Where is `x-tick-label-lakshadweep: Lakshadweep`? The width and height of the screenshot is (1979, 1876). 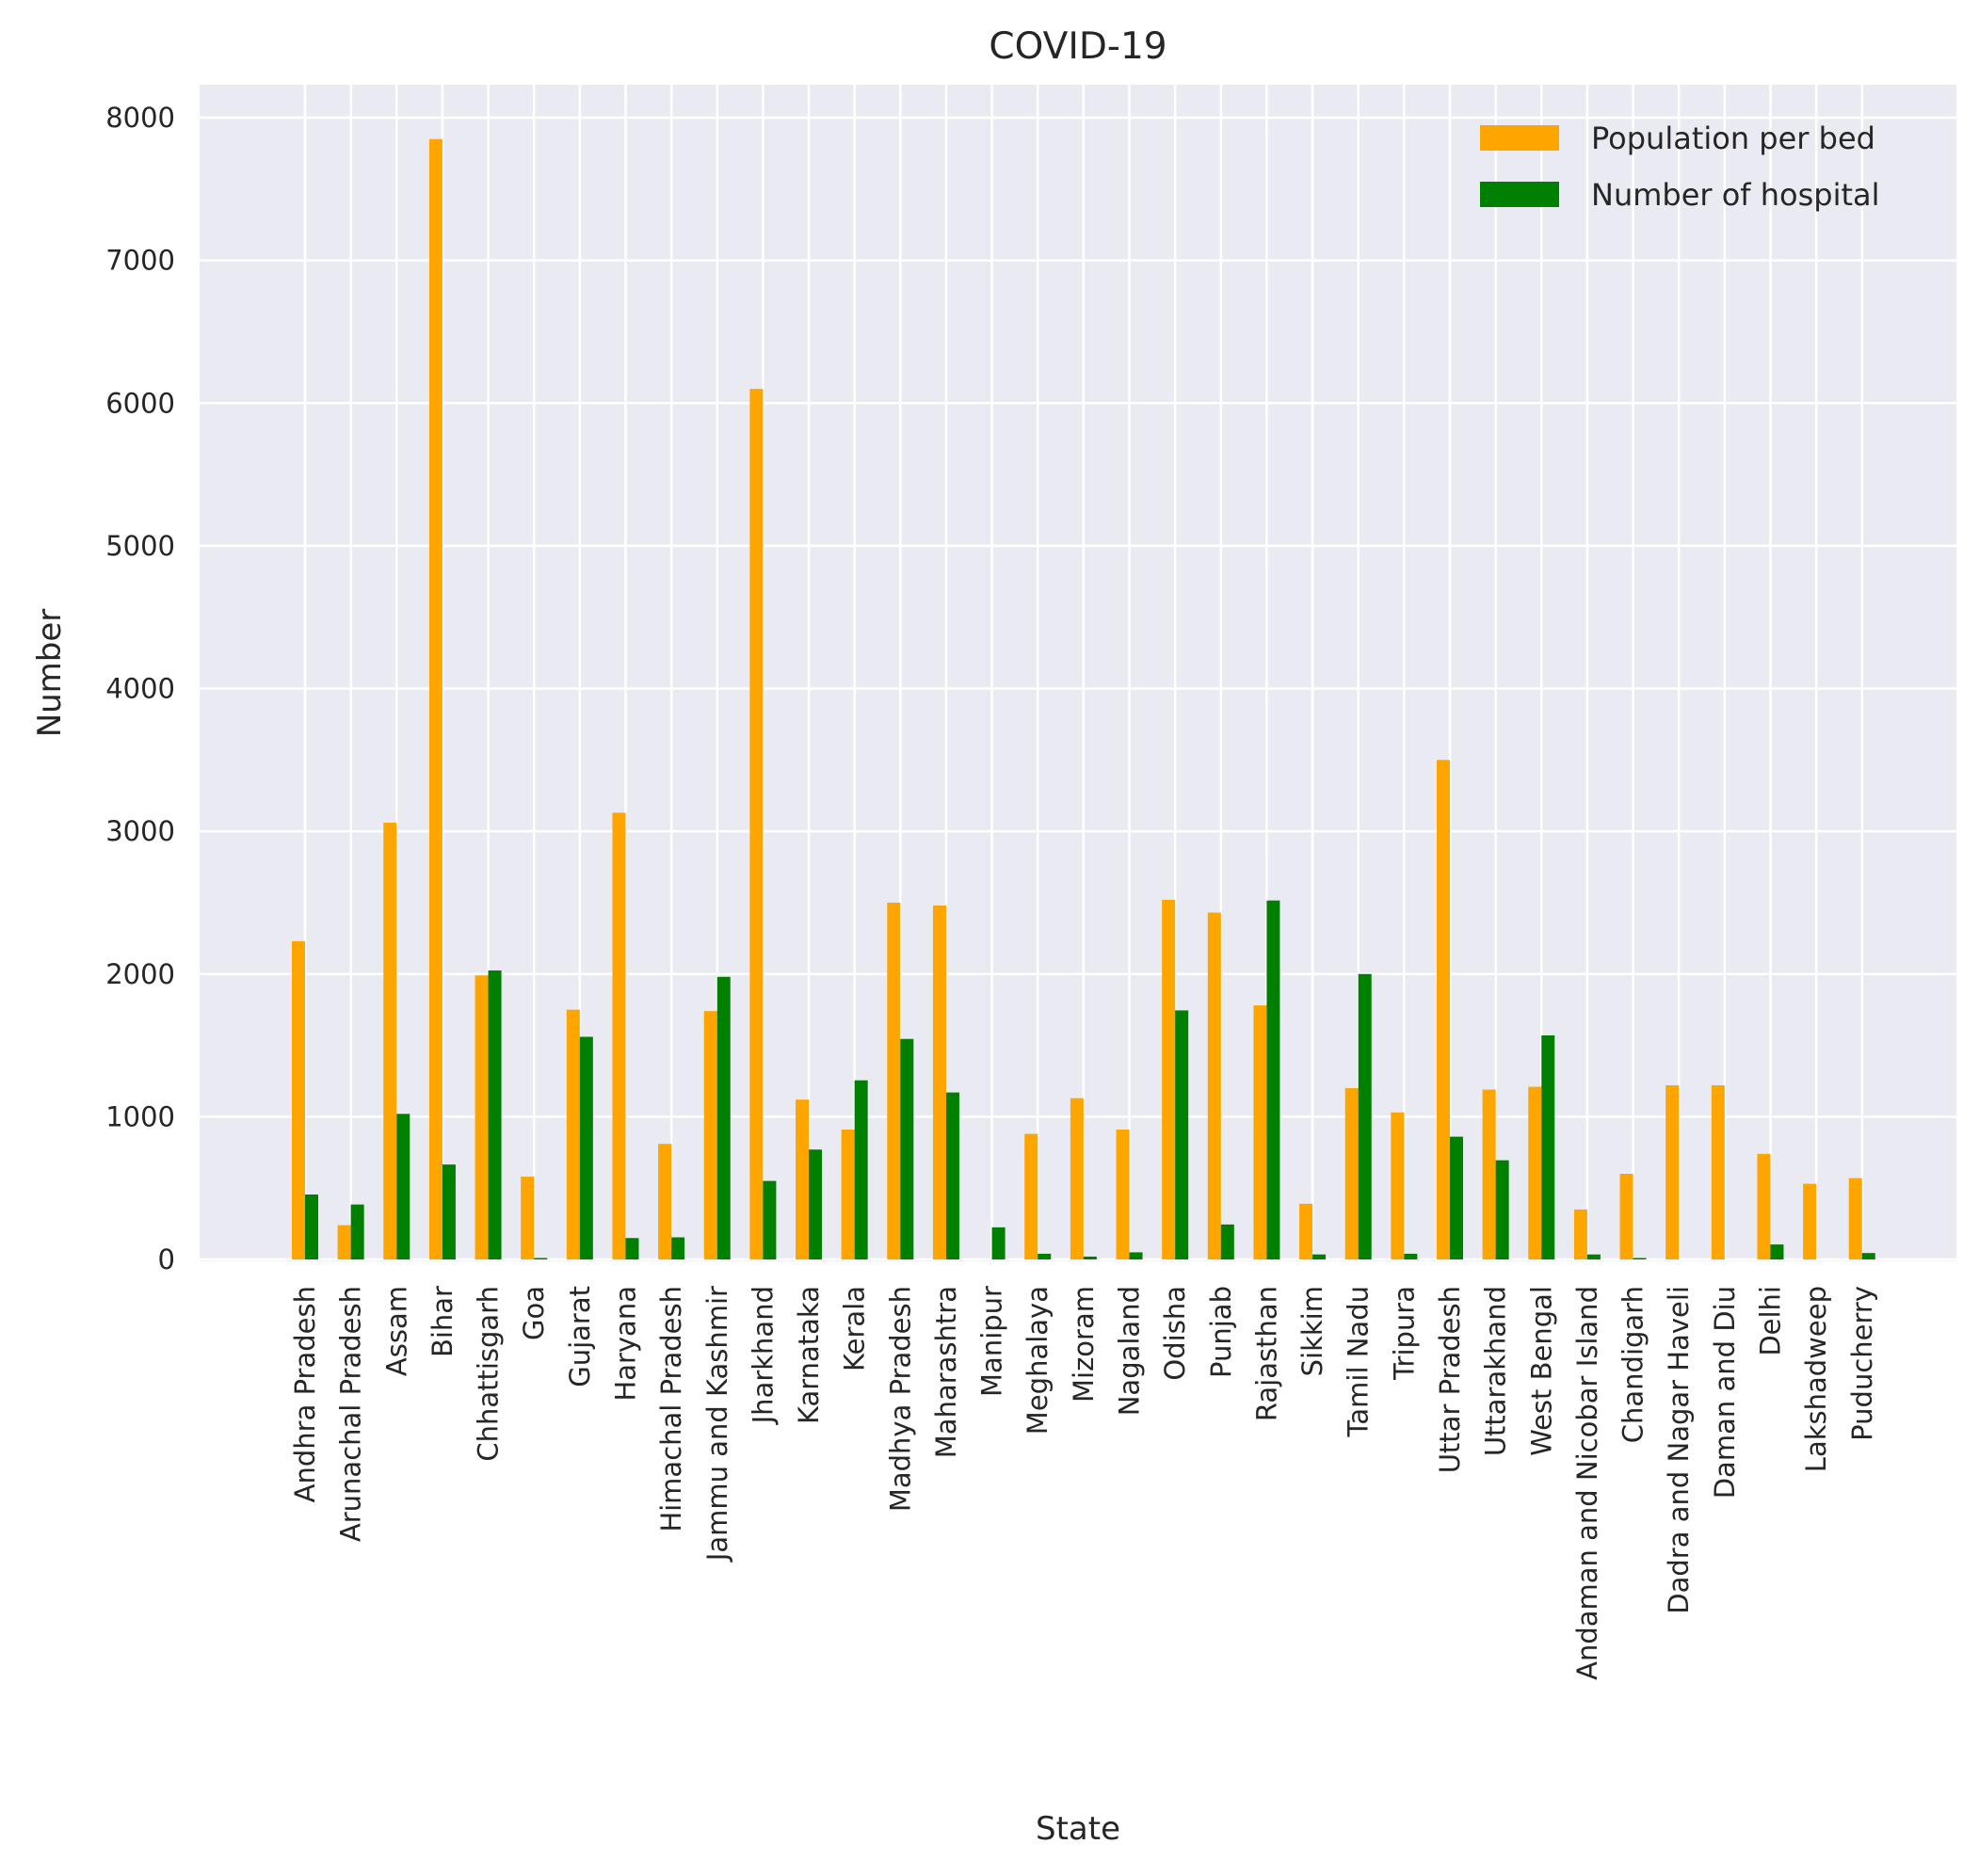
x-tick-label-lakshadweep: Lakshadweep is located at coordinates (1816, 1379).